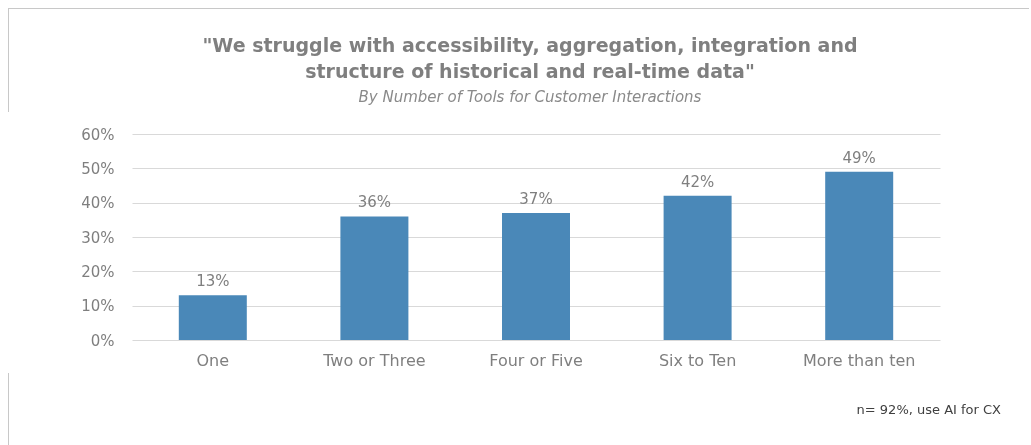 Image resolution: width=1031 pixels, height=445 pixels. I want to click on data-label: 36%, so click(374, 202).